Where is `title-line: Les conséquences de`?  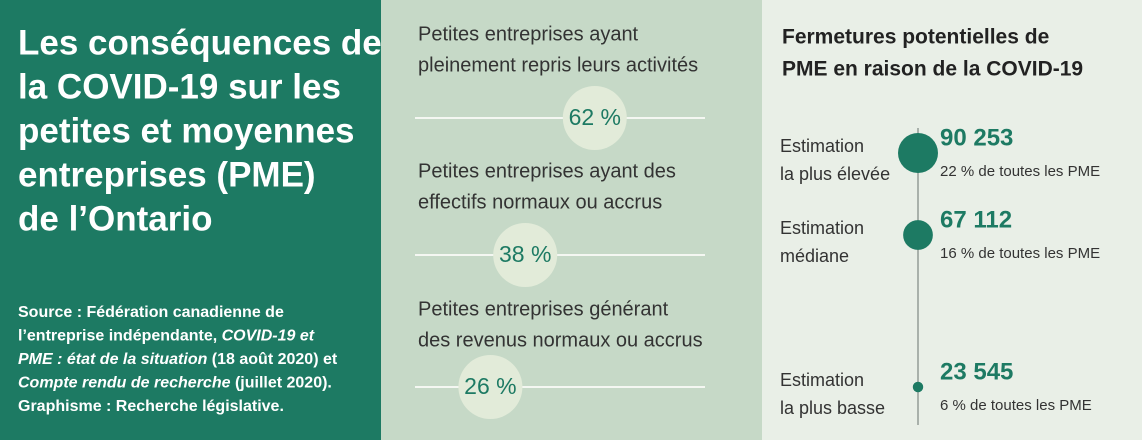 title-line: Les conséquences de is located at coordinates (200, 42).